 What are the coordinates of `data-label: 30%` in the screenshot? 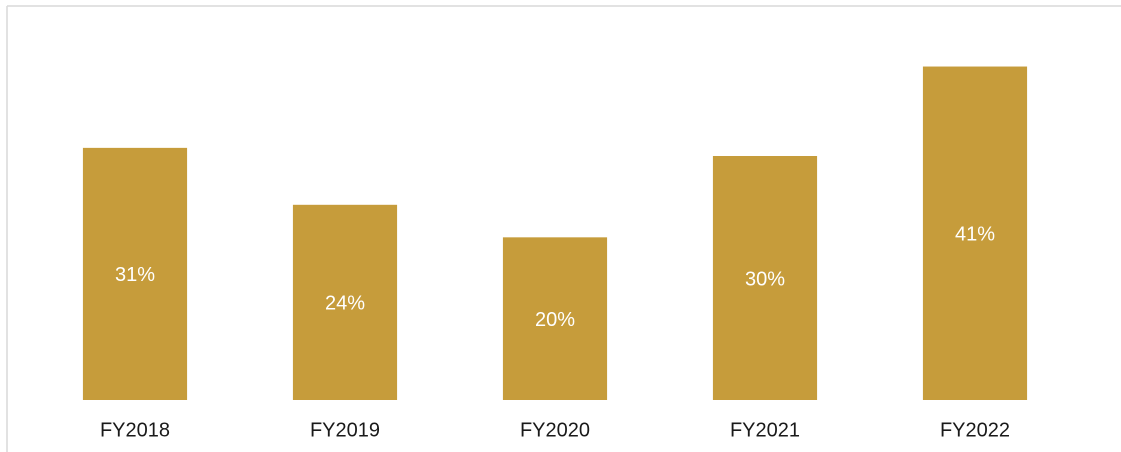 It's located at (765, 279).